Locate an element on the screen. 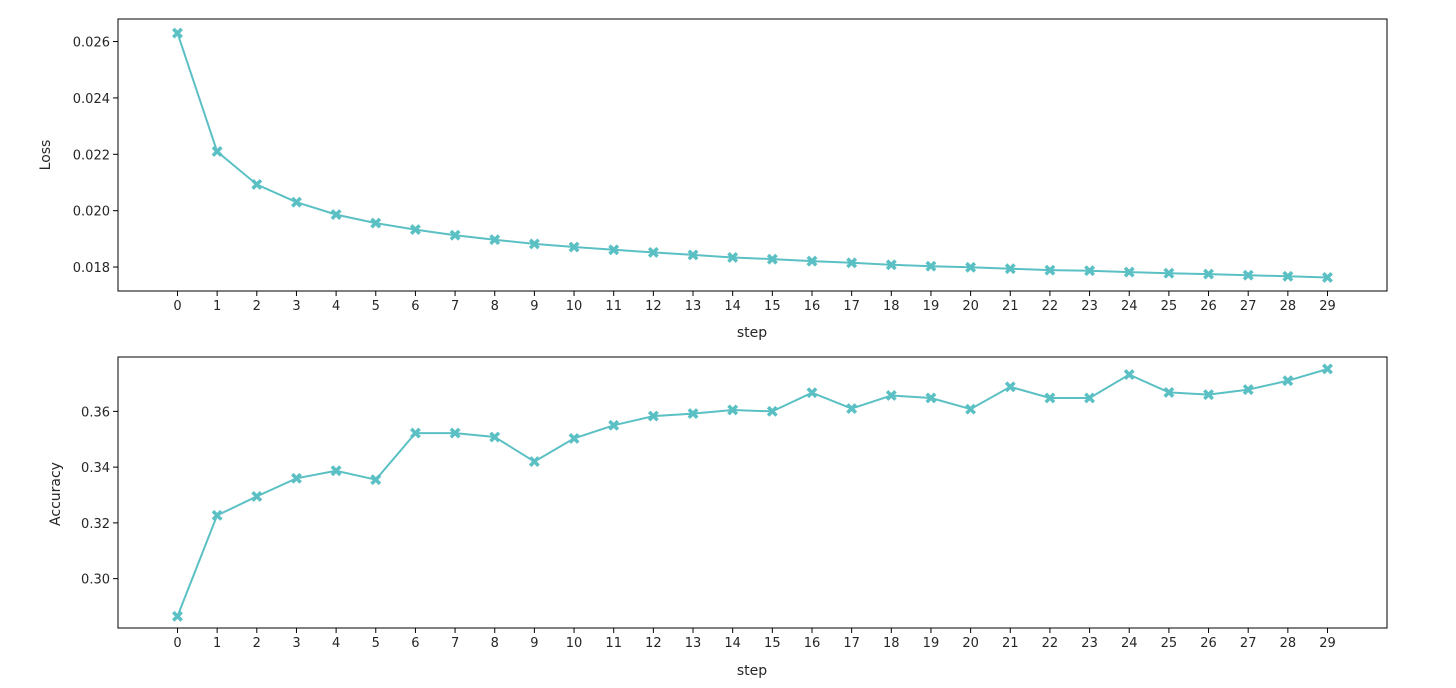  loss-x-tick-label: 10 is located at coordinates (574, 306).